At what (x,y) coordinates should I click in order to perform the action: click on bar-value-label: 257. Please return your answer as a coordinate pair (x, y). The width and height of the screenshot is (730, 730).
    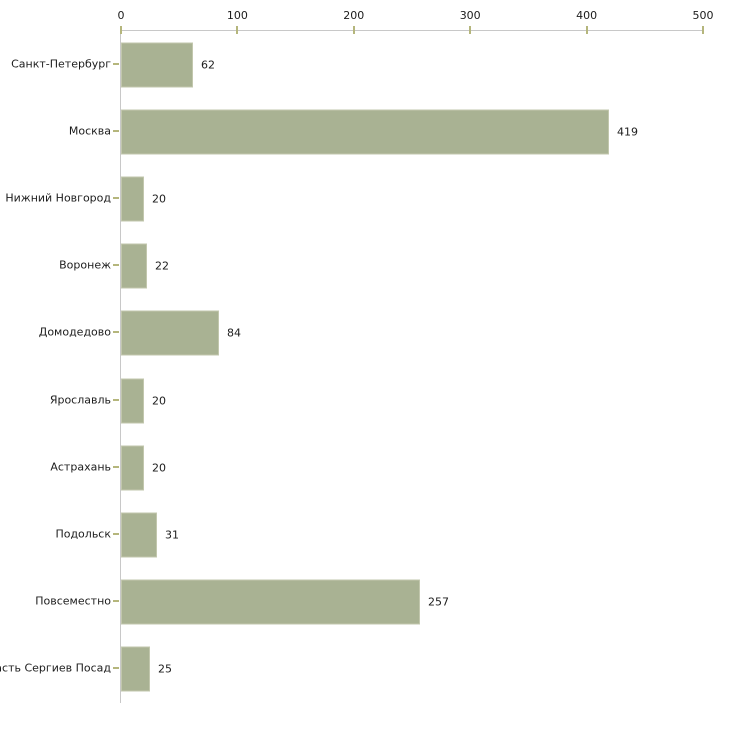
    Looking at the image, I should click on (438, 602).